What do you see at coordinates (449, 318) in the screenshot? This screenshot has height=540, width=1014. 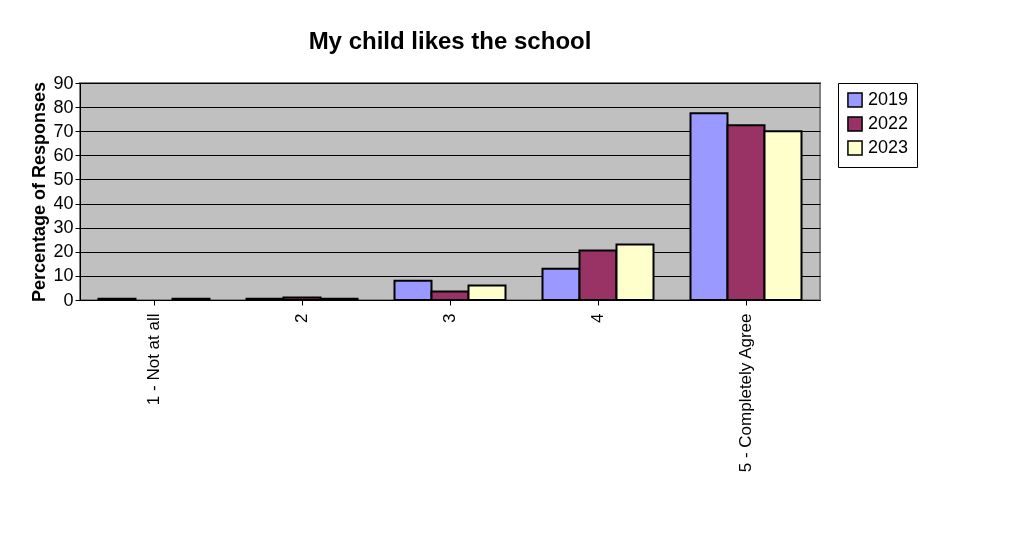 I see `x-tick-label: 3` at bounding box center [449, 318].